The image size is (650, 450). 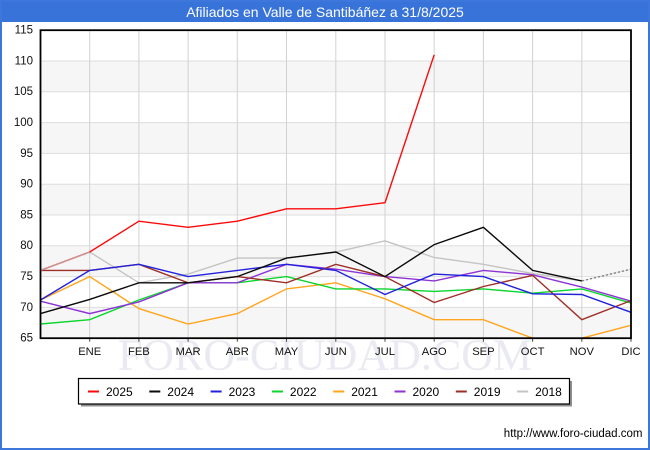 What do you see at coordinates (26, 246) in the screenshot?
I see `svg-text: 80` at bounding box center [26, 246].